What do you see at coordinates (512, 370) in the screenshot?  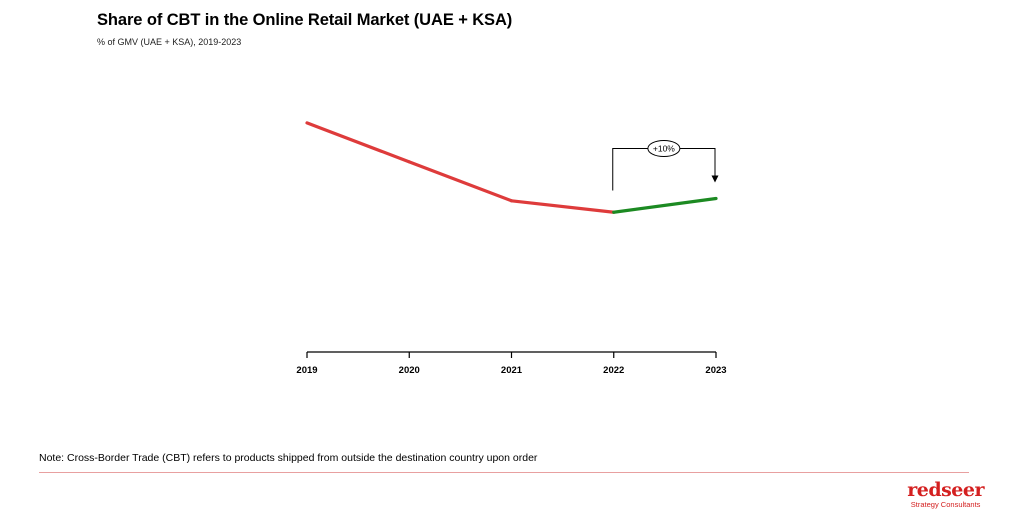 I see `x-tick-label: 2021` at bounding box center [512, 370].